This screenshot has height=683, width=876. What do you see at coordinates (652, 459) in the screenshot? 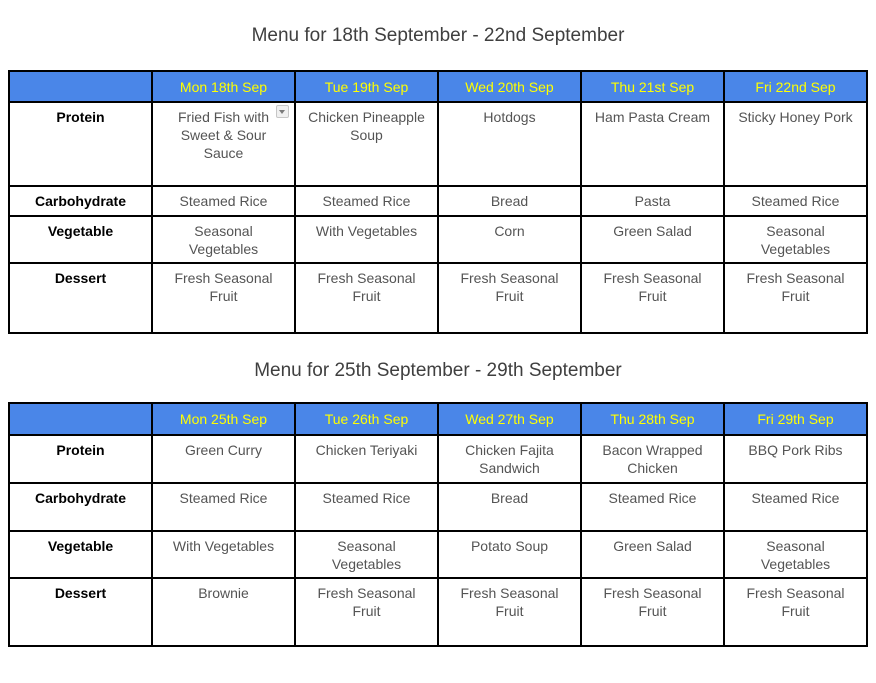
I see `menu-cell: Bacon Wrapped Chicken` at bounding box center [652, 459].